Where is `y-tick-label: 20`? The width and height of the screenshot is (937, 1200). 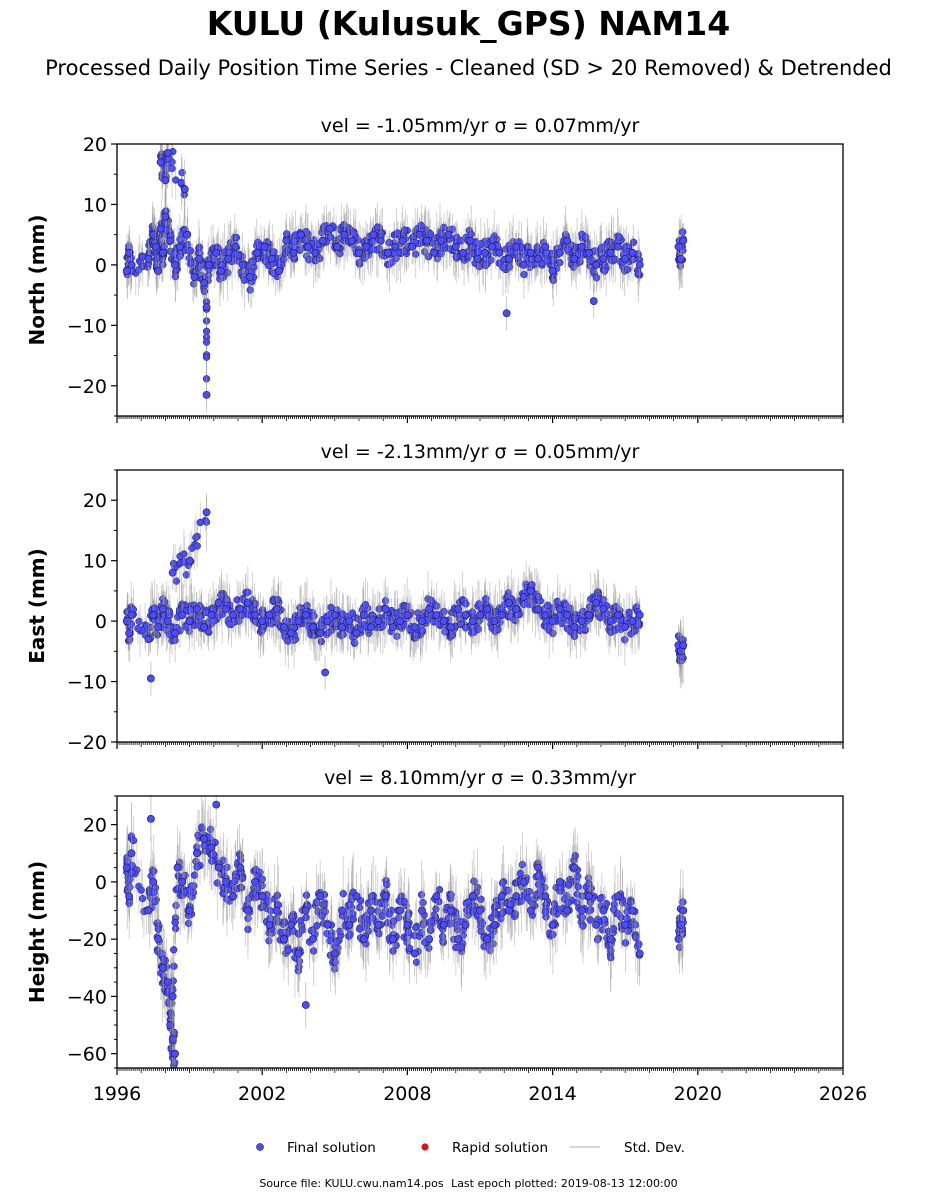 y-tick-label: 20 is located at coordinates (95, 145).